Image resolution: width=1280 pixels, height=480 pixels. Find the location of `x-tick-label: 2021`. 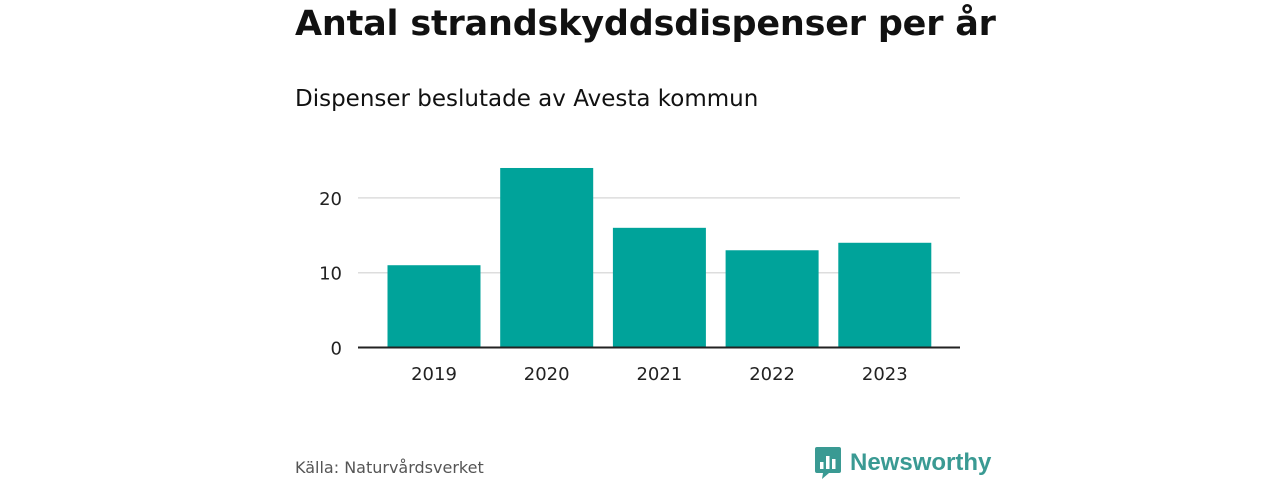

x-tick-label: 2021 is located at coordinates (659, 374).